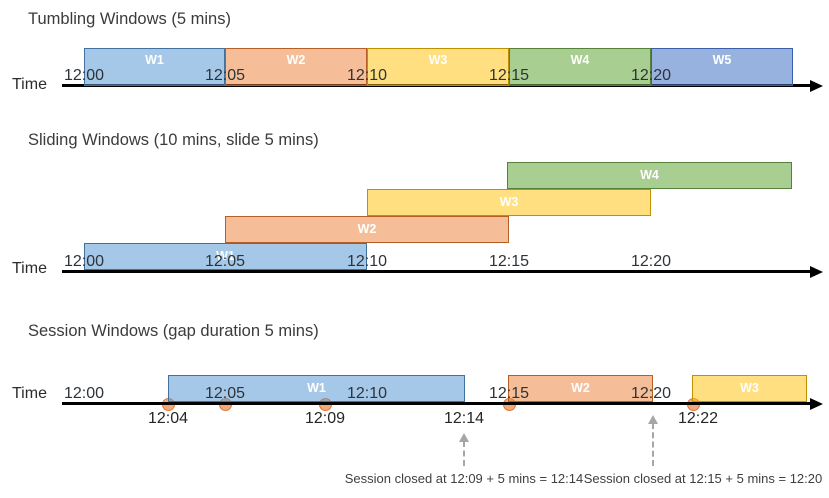 Image resolution: width=829 pixels, height=498 pixels. Describe the element at coordinates (296, 60) in the screenshot. I see `window-label-tumbling-w2: W2` at that location.